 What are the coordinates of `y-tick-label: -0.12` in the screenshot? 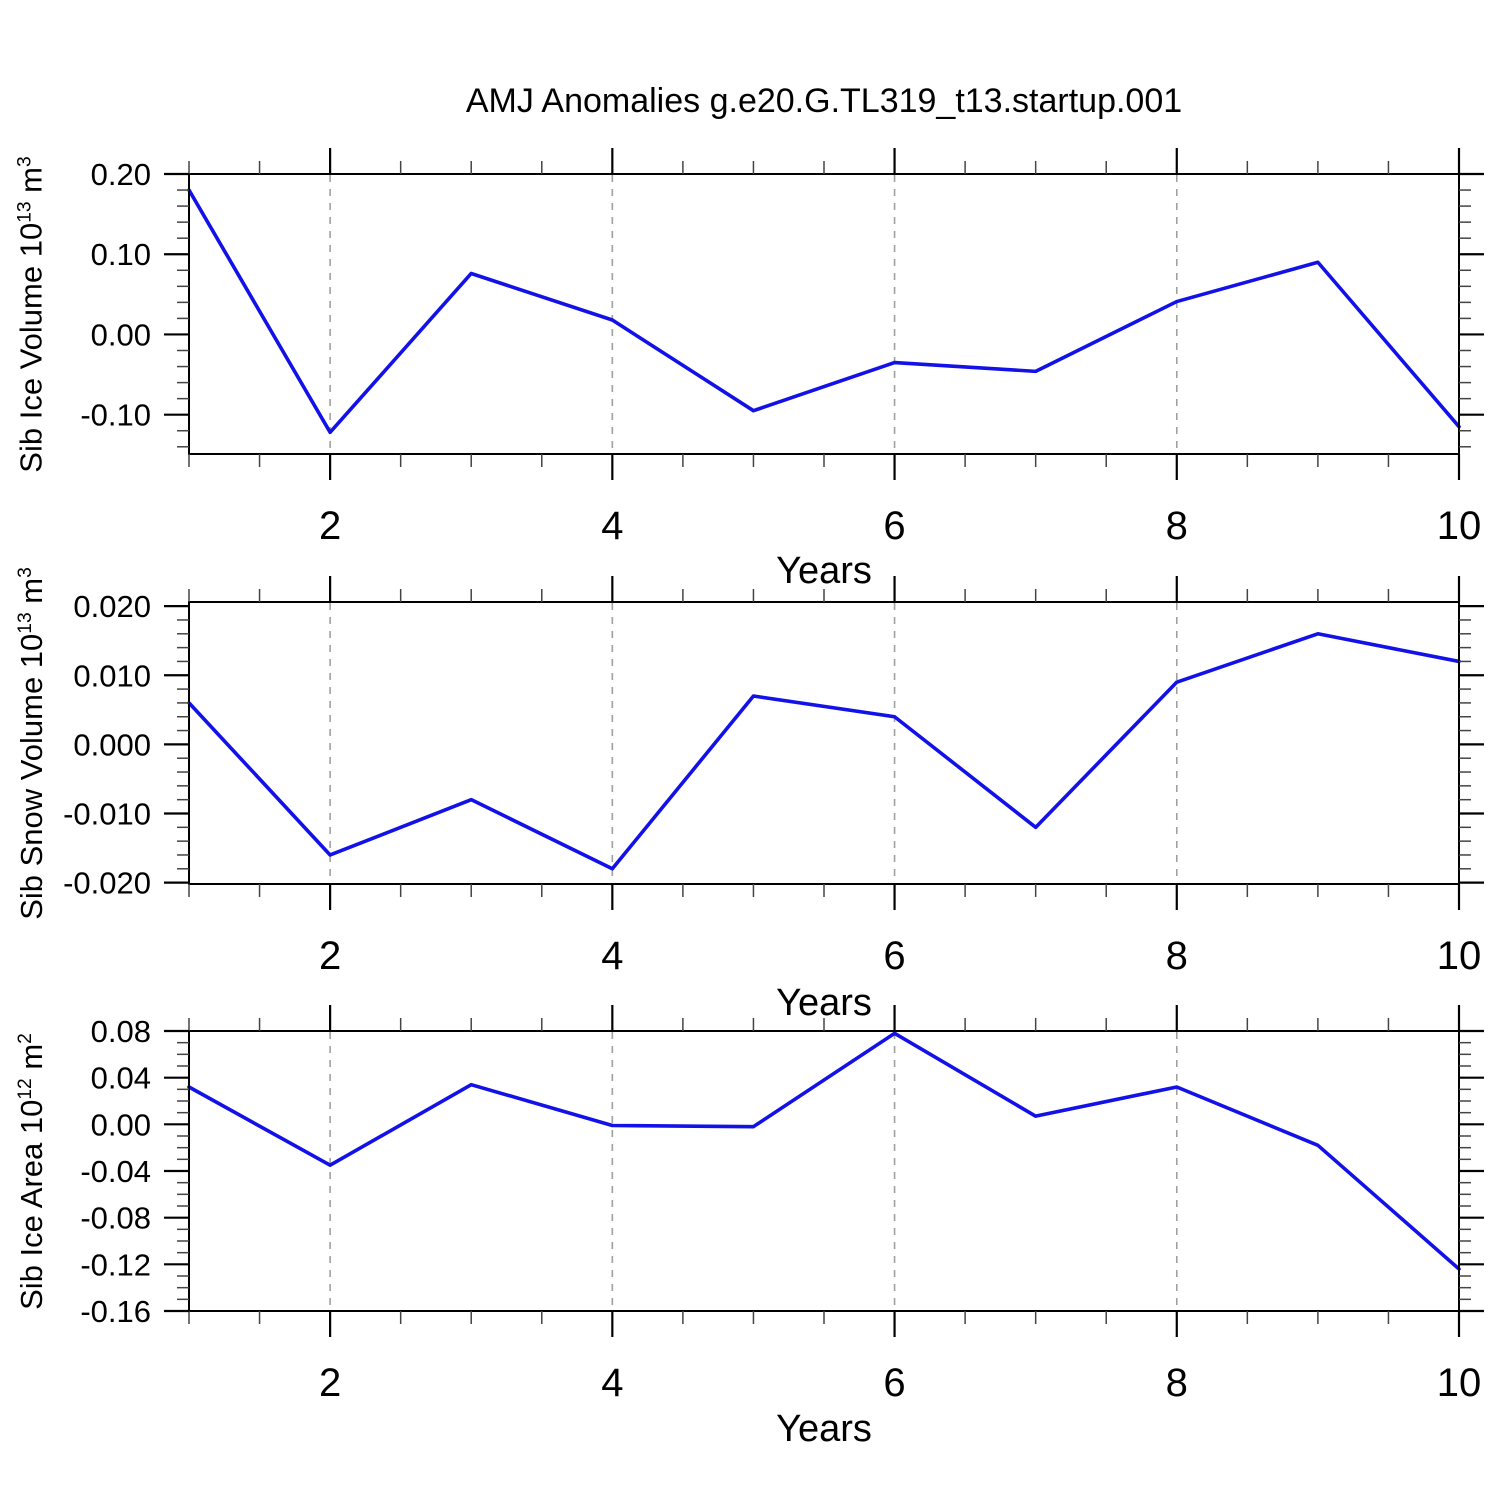 It's located at (115, 1264).